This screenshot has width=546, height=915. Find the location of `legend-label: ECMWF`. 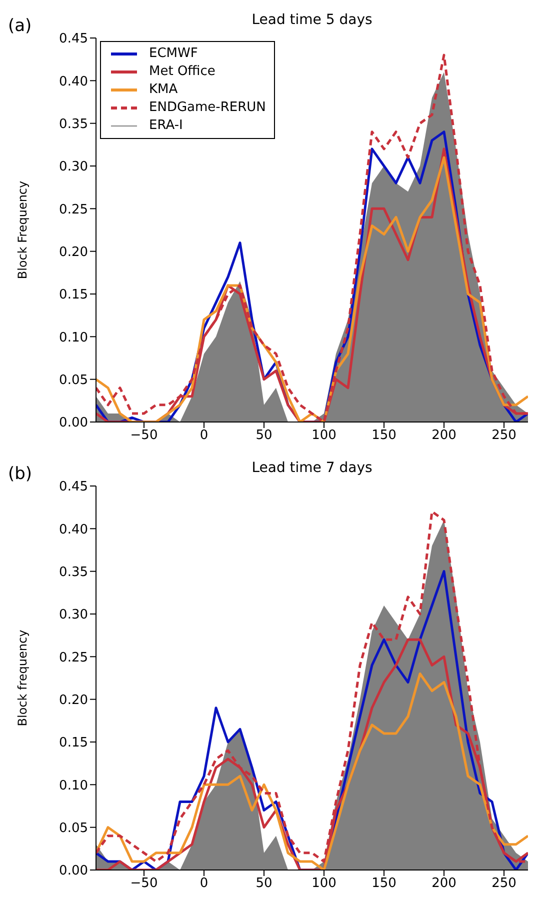

legend-label: ECMWF is located at coordinates (173, 54).